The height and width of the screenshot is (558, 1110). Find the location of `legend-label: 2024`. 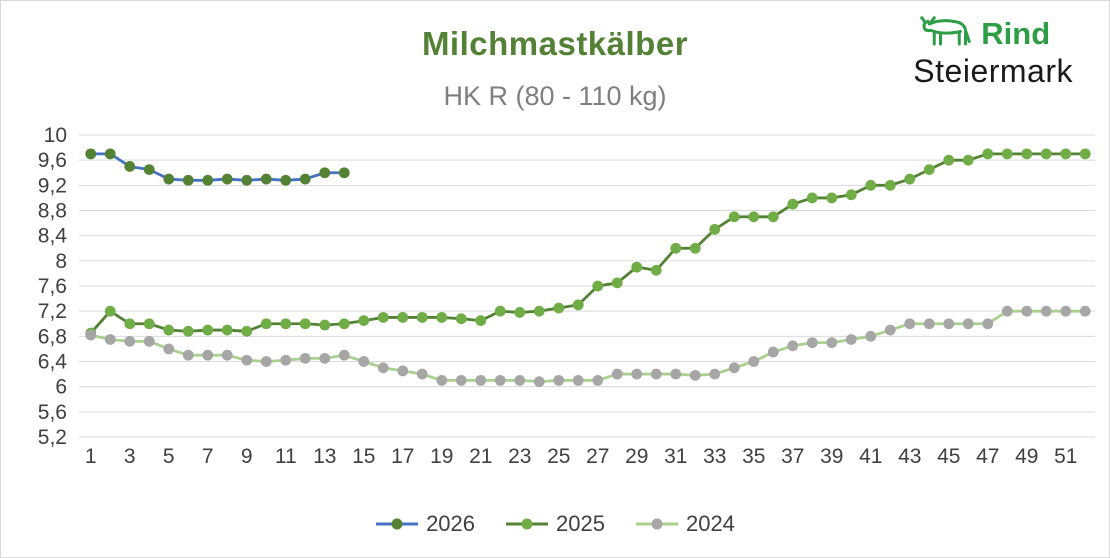

legend-label: 2024 is located at coordinates (710, 523).